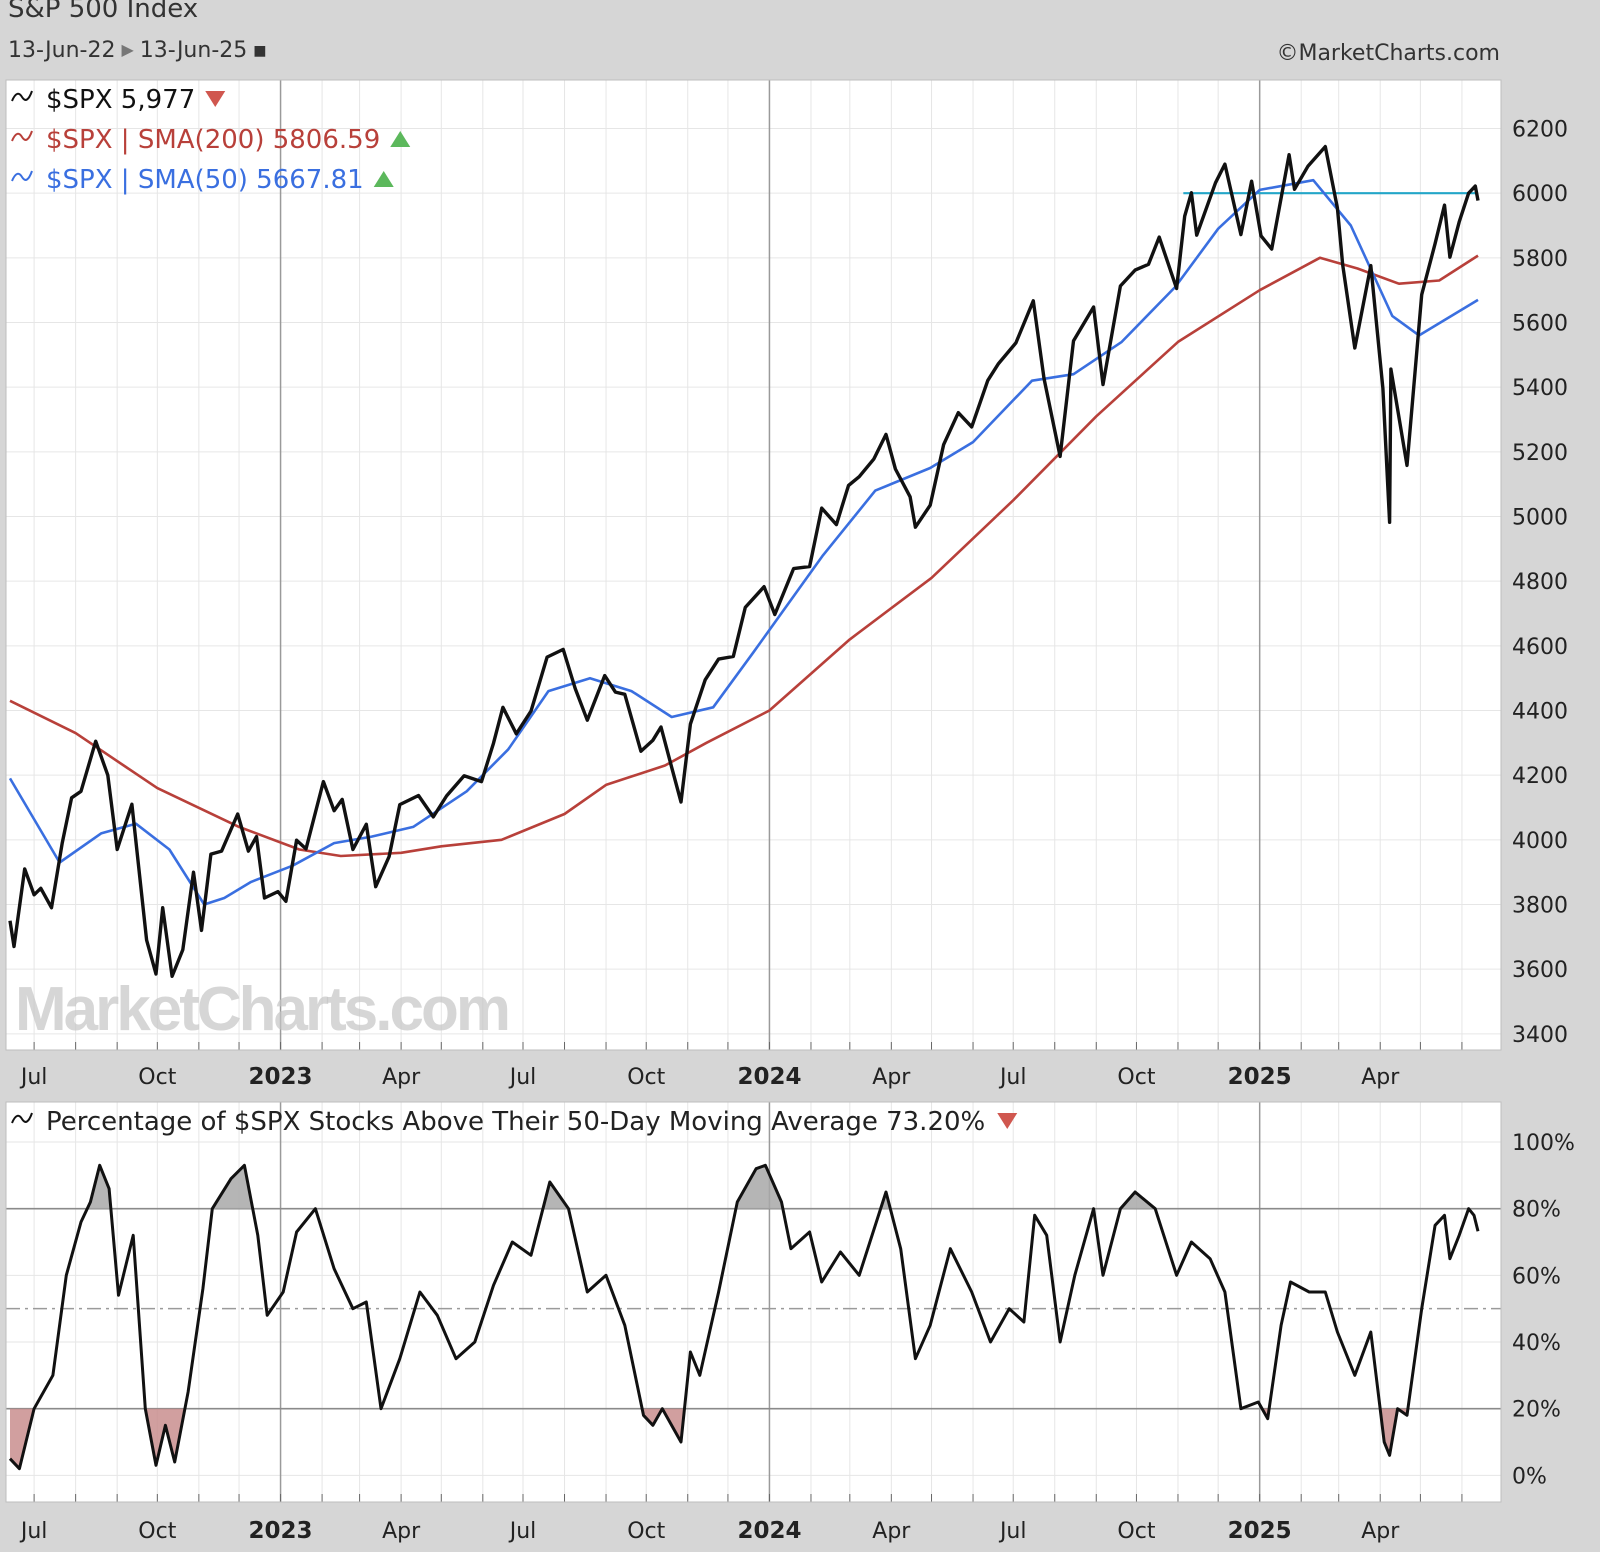 Image resolution: width=1600 pixels, height=1552 pixels. Describe the element at coordinates (103, 12) in the screenshot. I see `chart-title: S&P 500 Index` at that location.